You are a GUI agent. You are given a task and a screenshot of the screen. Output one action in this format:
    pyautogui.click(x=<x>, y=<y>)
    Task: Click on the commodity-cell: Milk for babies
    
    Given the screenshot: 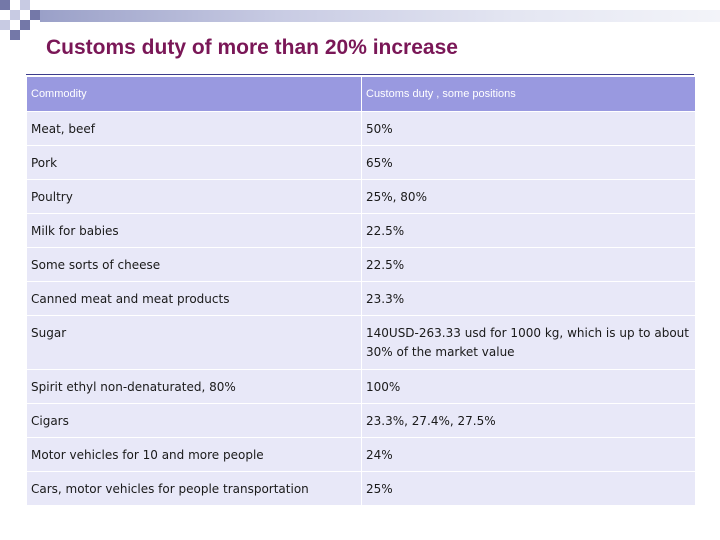 What is the action you would take?
    pyautogui.click(x=194, y=230)
    